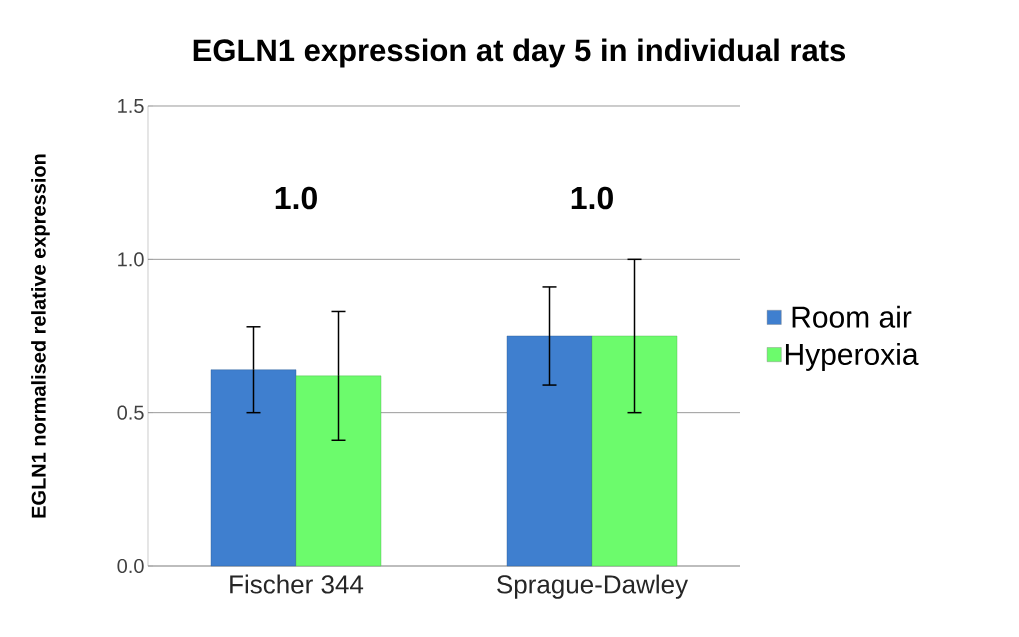 The height and width of the screenshot is (637, 1019). I want to click on y-tick-label: 1.5, so click(131, 106).